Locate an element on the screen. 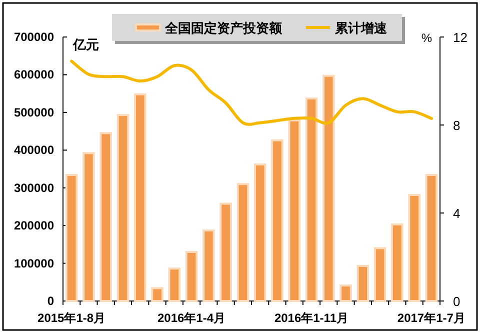 Image resolution: width=482 pixels, height=335 pixels. y-tick-label: 500000 is located at coordinates (34, 112).